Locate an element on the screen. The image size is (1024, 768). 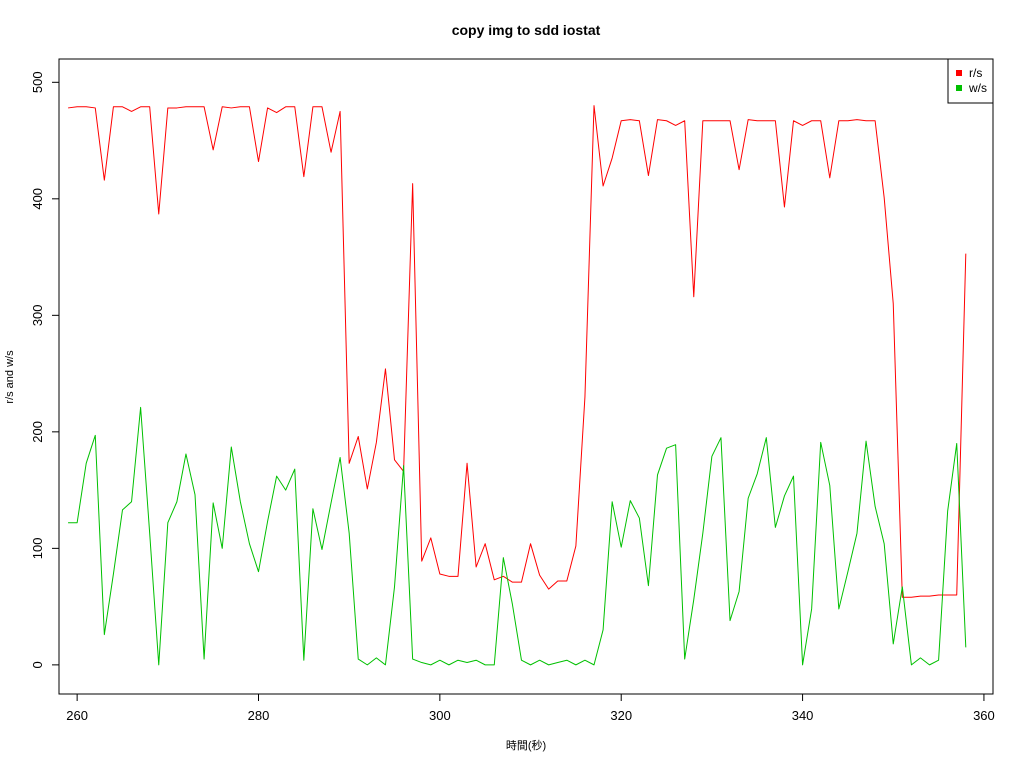
y-tick-label: 100 is located at coordinates (37, 549).